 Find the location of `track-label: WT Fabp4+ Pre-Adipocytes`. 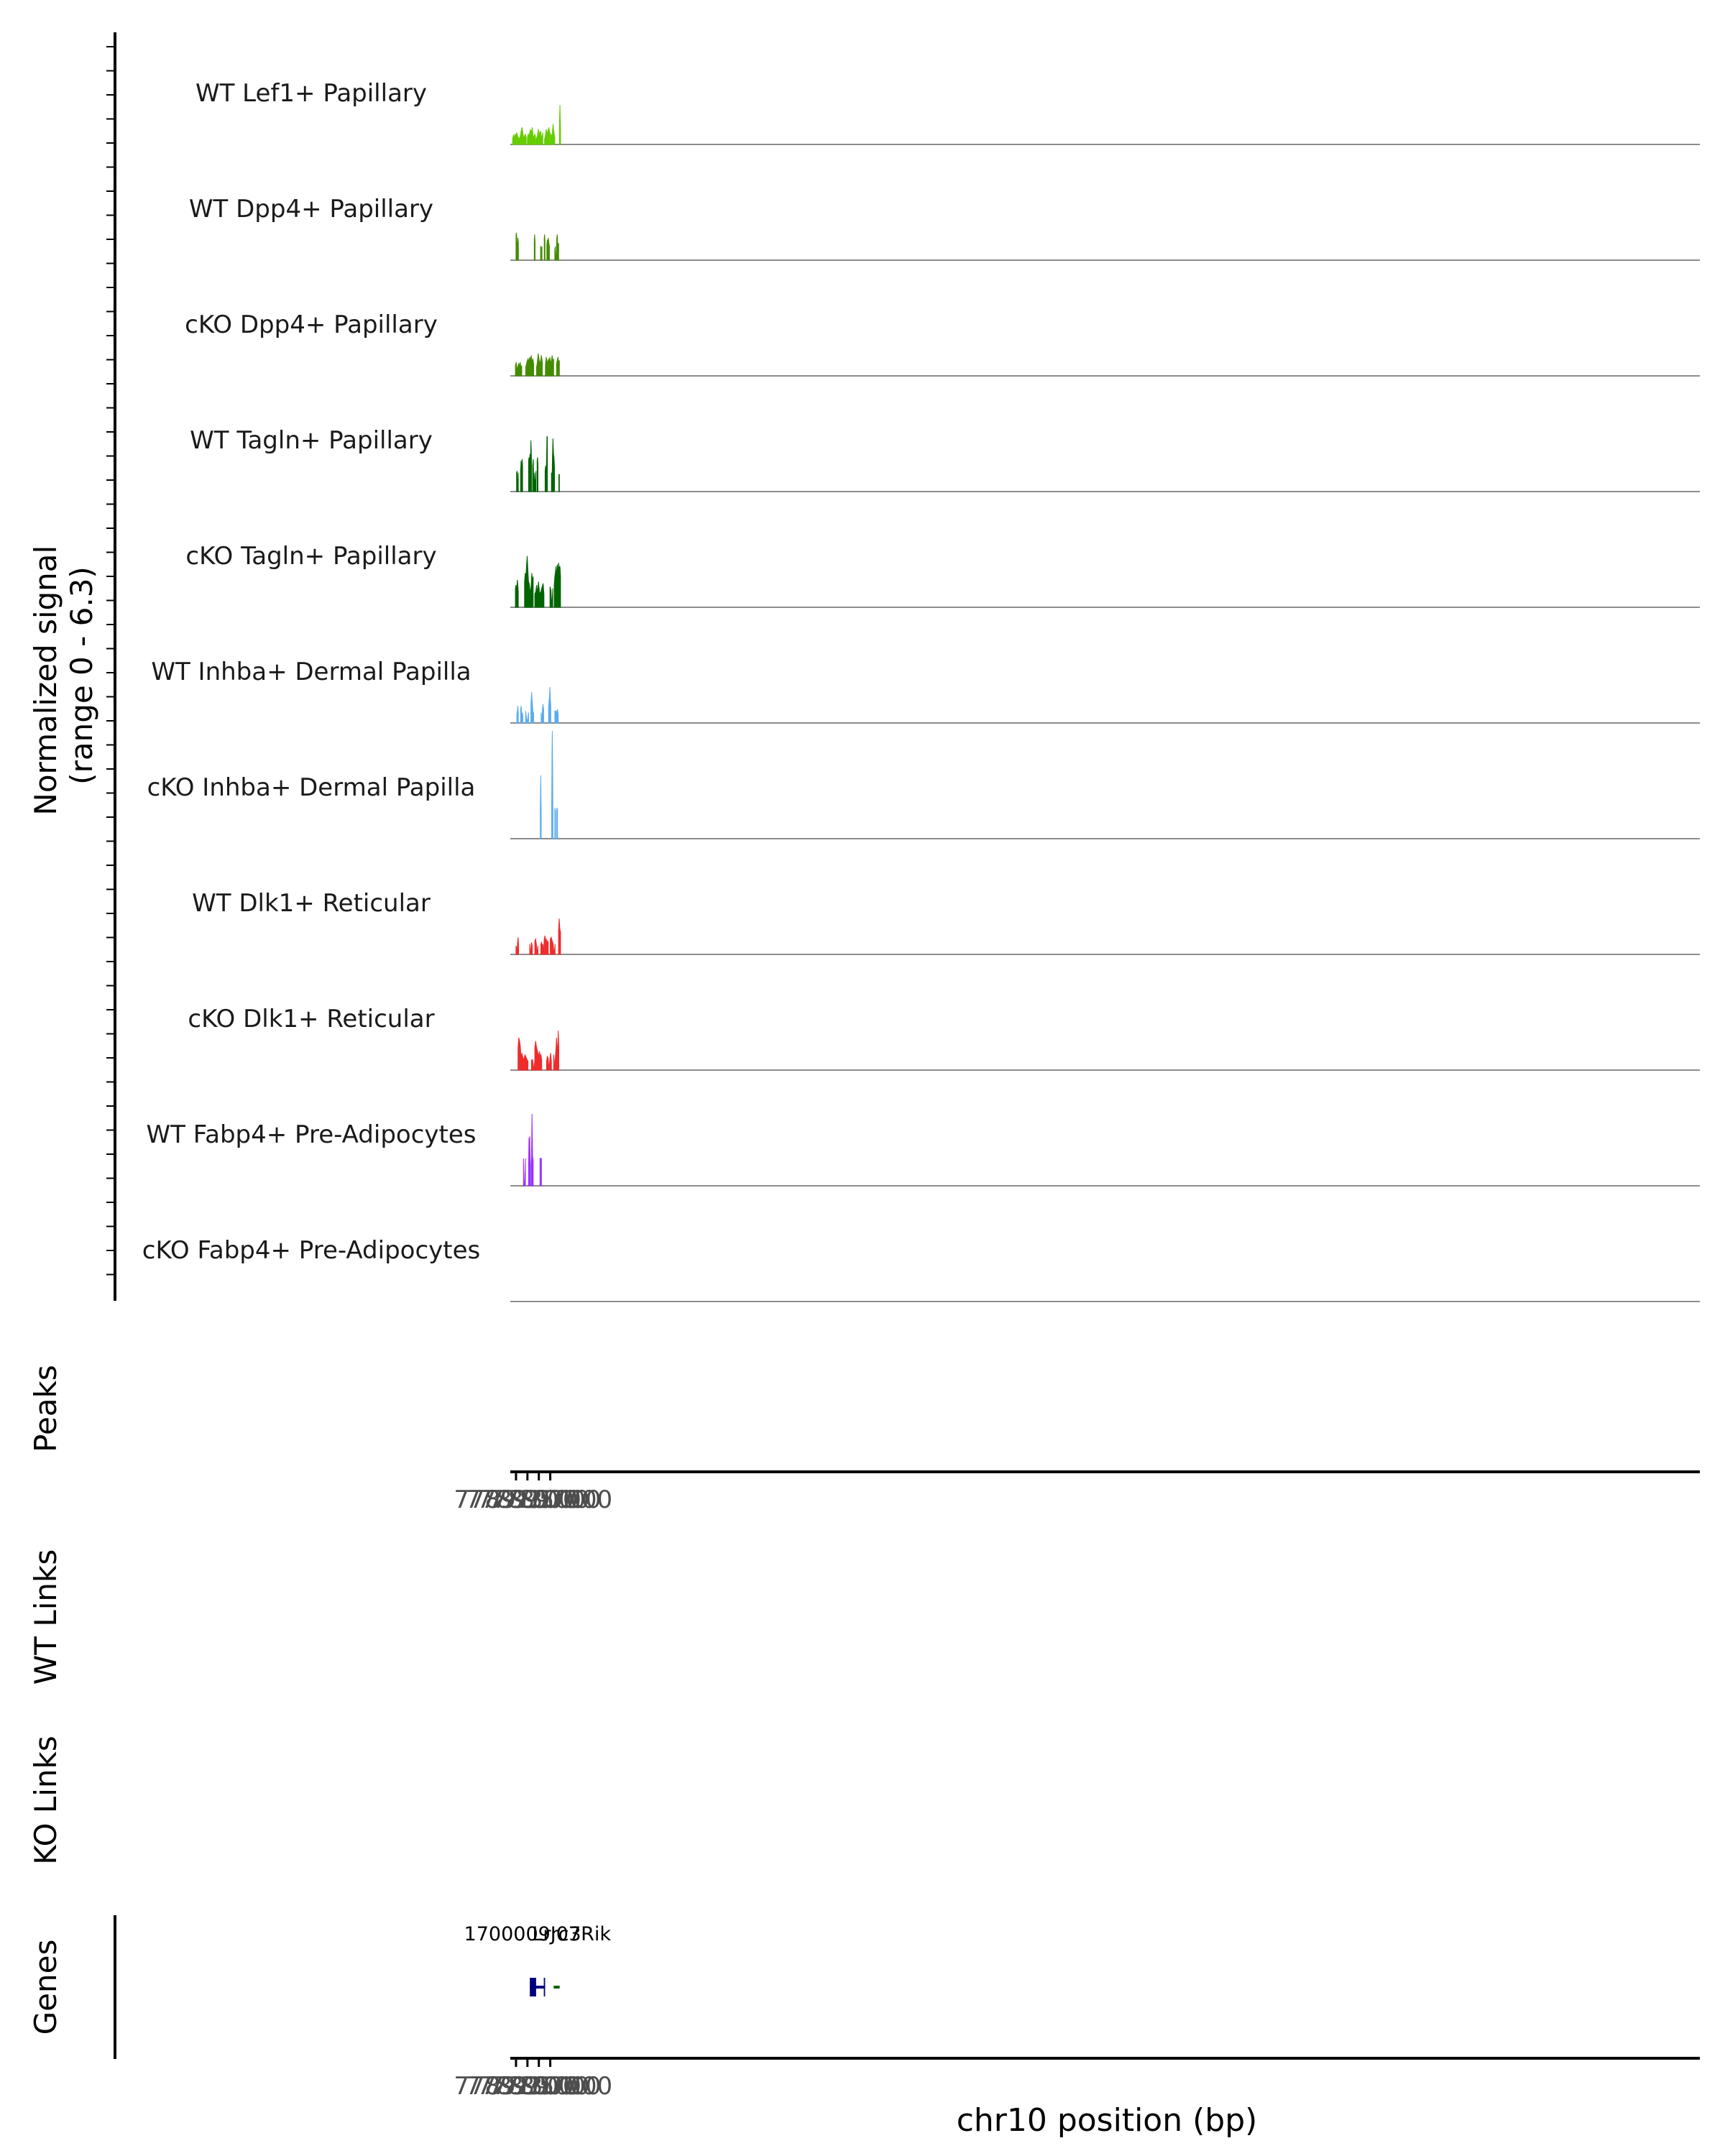

track-label: WT Fabp4+ Pre-Adipocytes is located at coordinates (312, 1134).